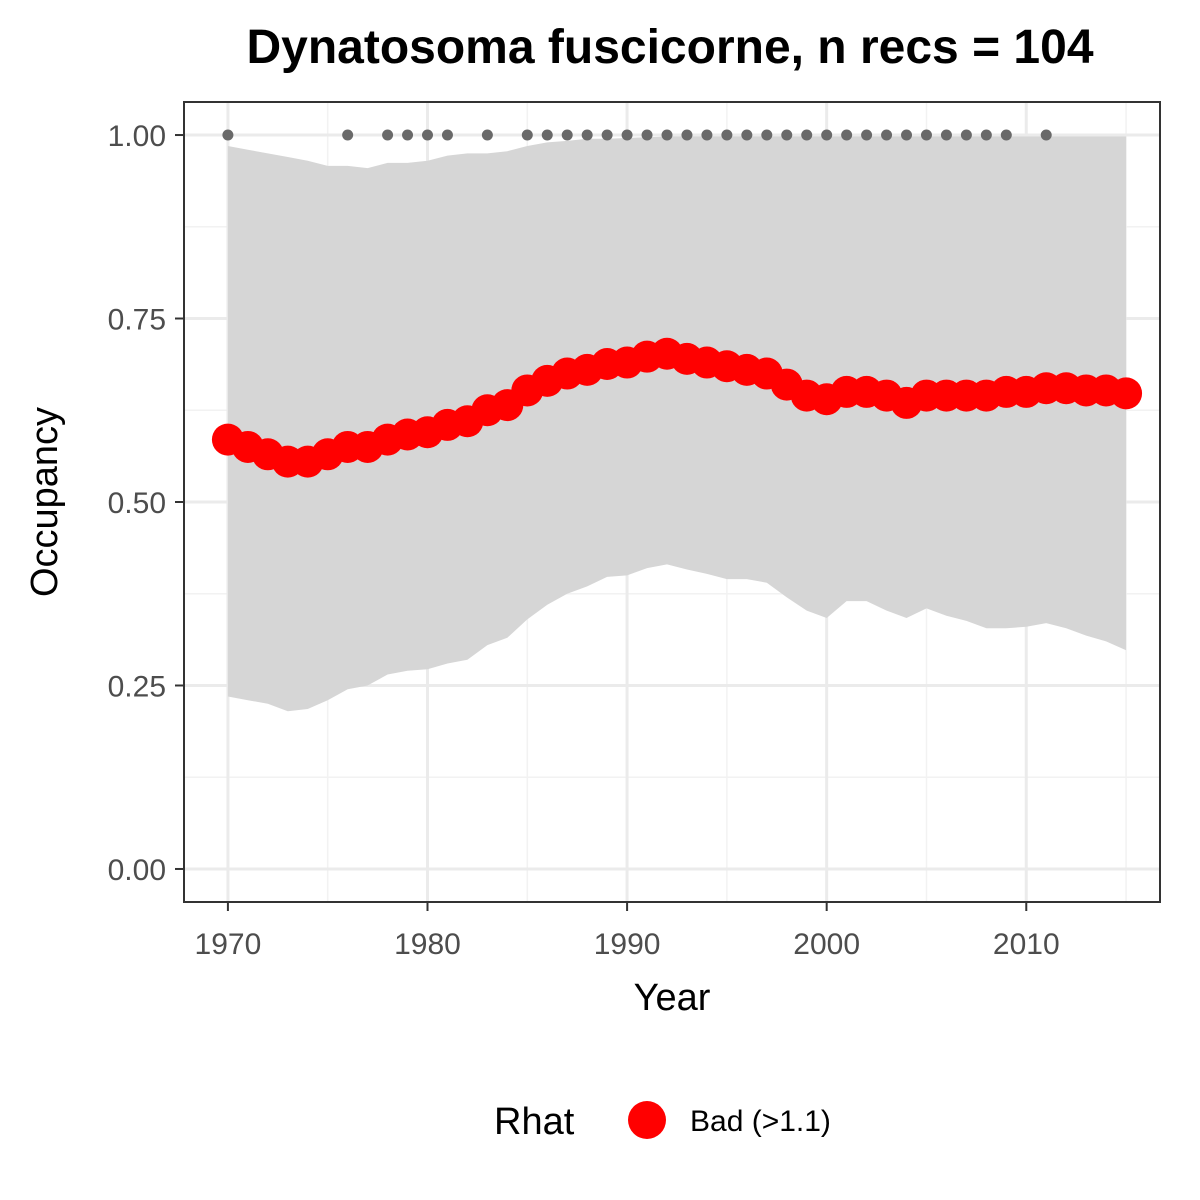 The image size is (1200, 1200). I want to click on y-axis: 0.00 0.25 0.50 0.75 1.00, so click(146, 503).